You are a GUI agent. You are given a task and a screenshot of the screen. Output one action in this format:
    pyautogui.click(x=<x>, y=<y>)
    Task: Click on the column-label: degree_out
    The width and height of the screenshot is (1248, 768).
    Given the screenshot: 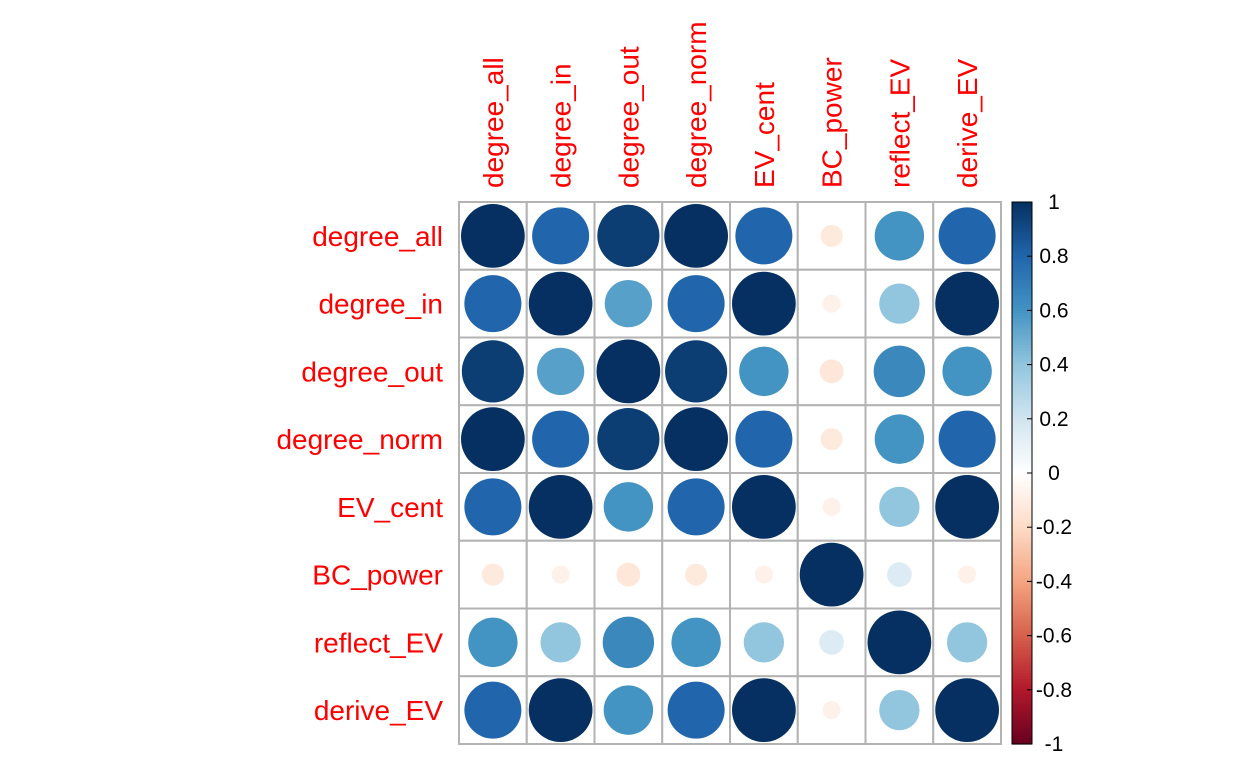 What is the action you would take?
    pyautogui.click(x=628, y=117)
    